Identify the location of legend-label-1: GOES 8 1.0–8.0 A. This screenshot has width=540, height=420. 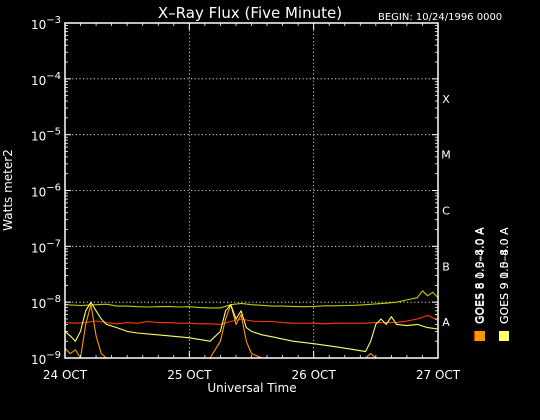
(479, 275).